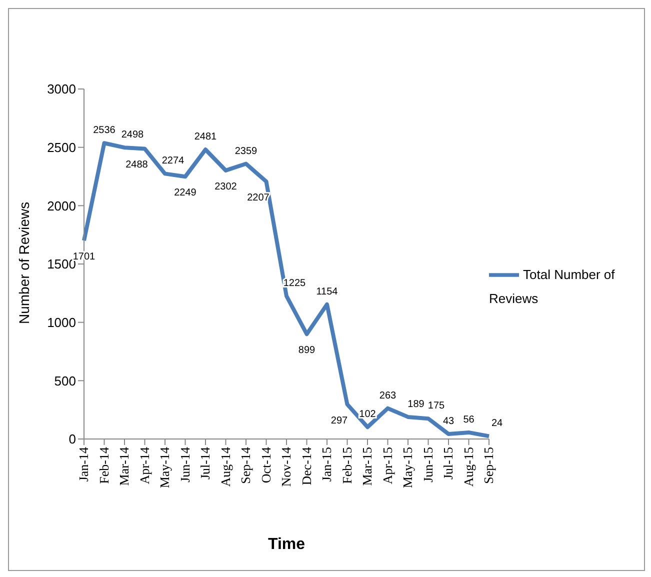 The image size is (651, 577). What do you see at coordinates (61, 147) in the screenshot?
I see `y-tick-label: 2500` at bounding box center [61, 147].